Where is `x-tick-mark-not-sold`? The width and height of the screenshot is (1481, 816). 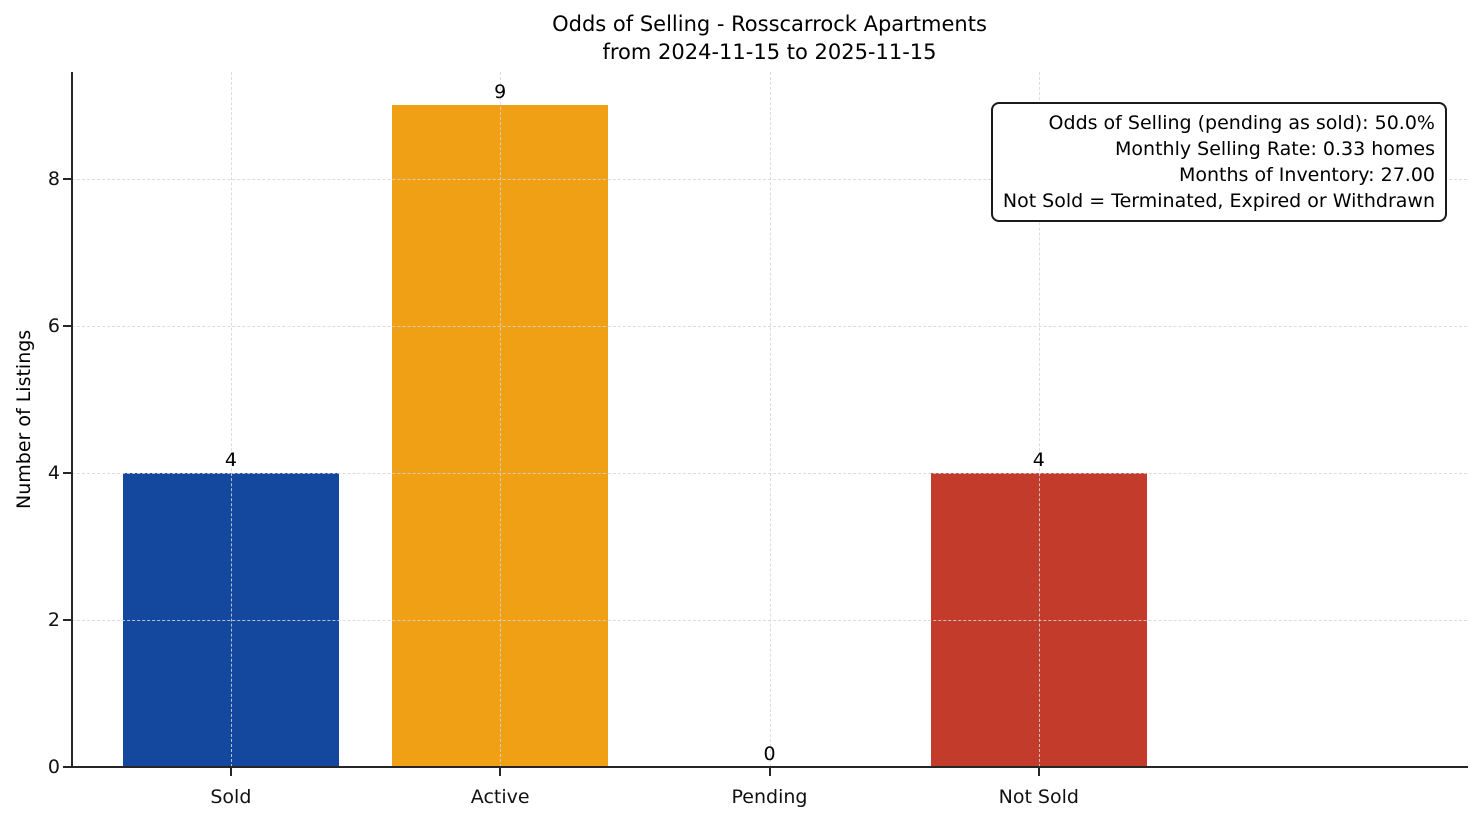
x-tick-mark-not-sold is located at coordinates (1038, 772).